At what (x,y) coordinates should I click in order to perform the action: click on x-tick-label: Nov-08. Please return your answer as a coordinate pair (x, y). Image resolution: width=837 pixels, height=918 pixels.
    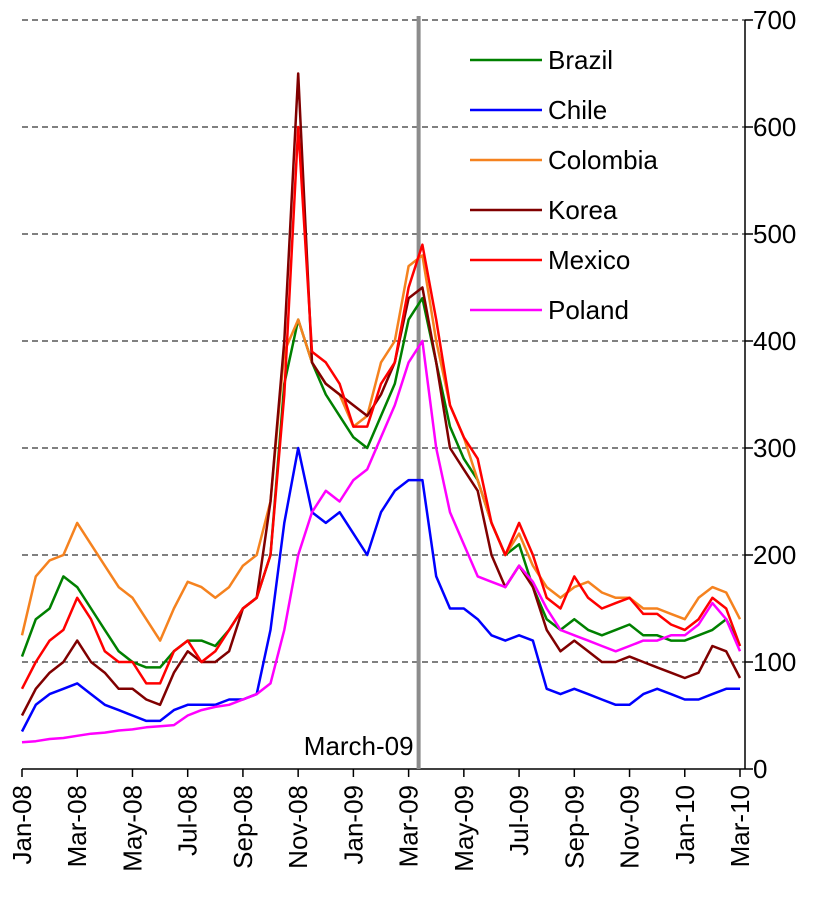
    Looking at the image, I should click on (298, 827).